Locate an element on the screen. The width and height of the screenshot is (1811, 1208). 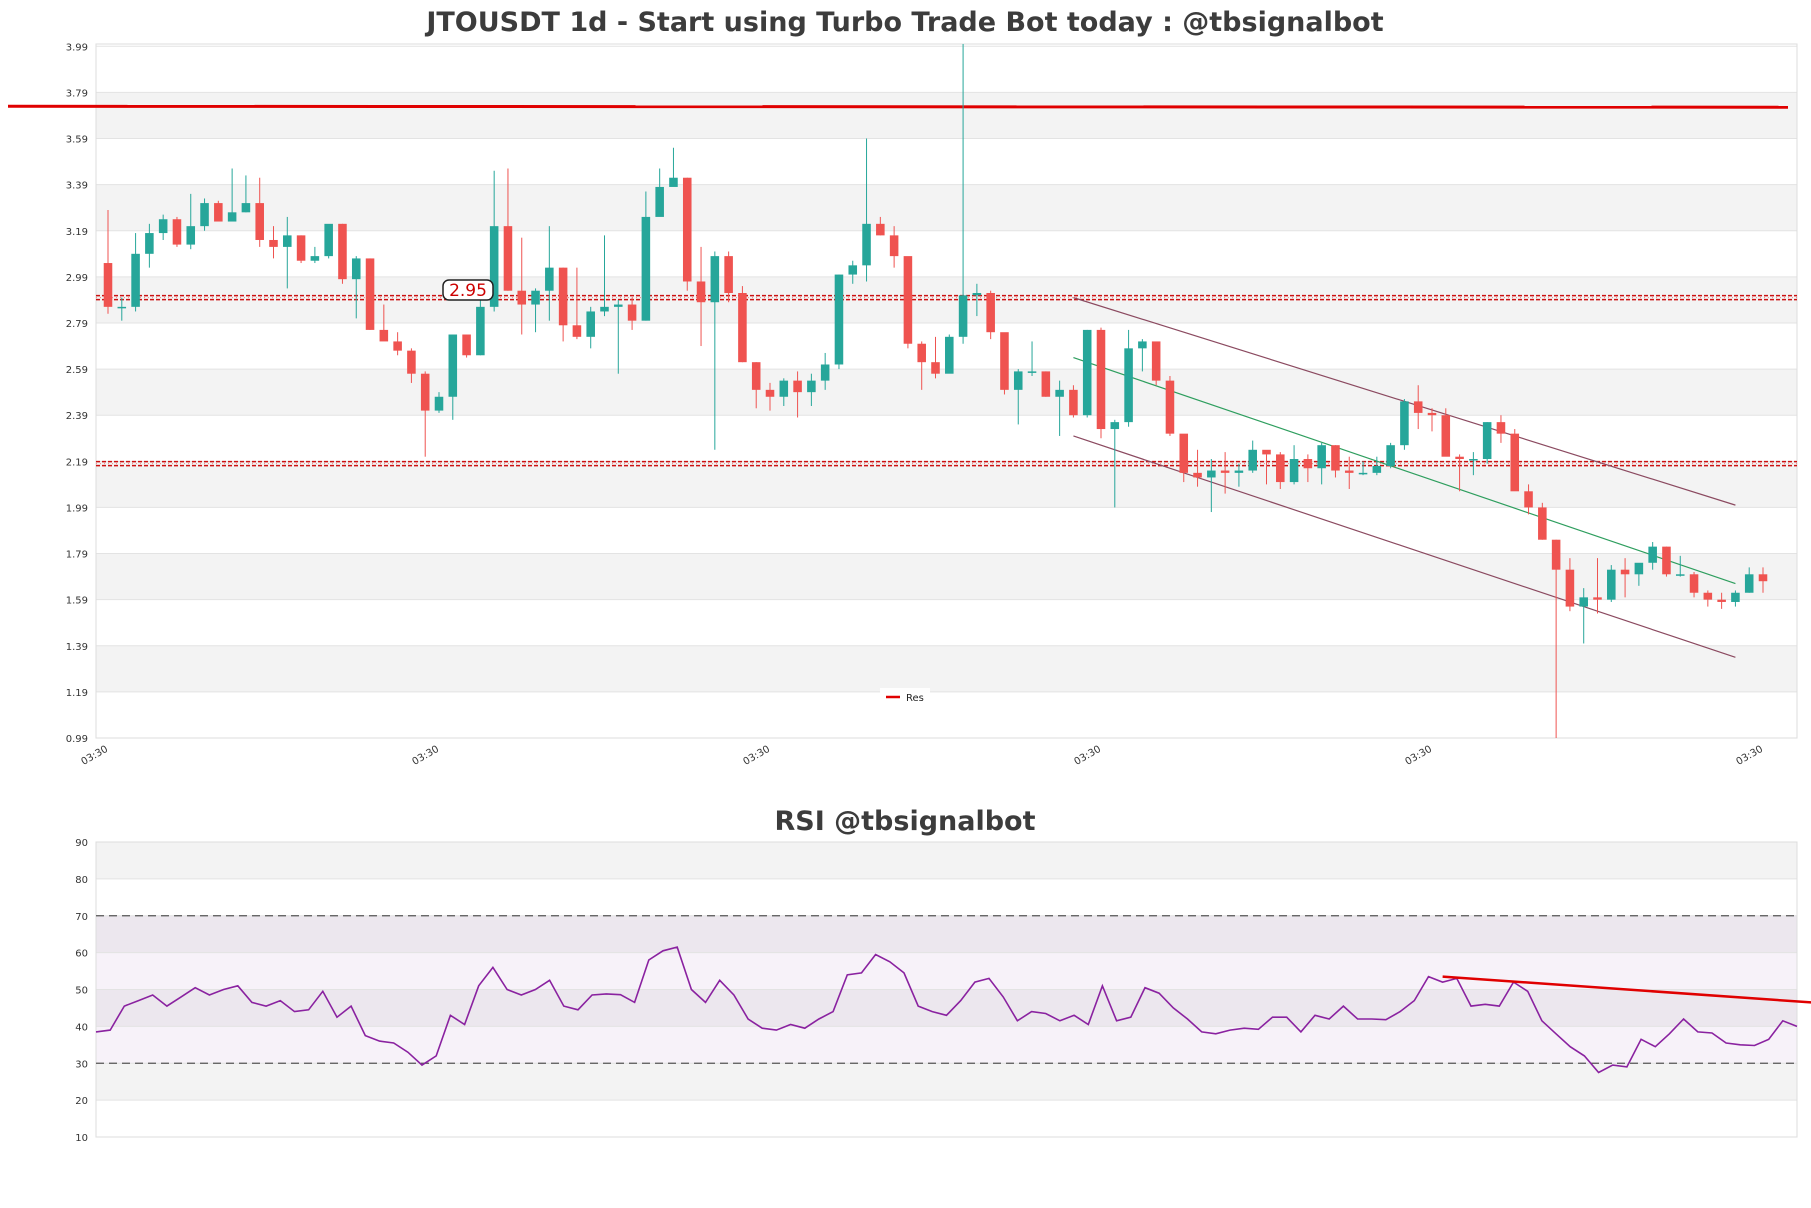
price-y-tick-label: 3.99 is located at coordinates (77, 47).